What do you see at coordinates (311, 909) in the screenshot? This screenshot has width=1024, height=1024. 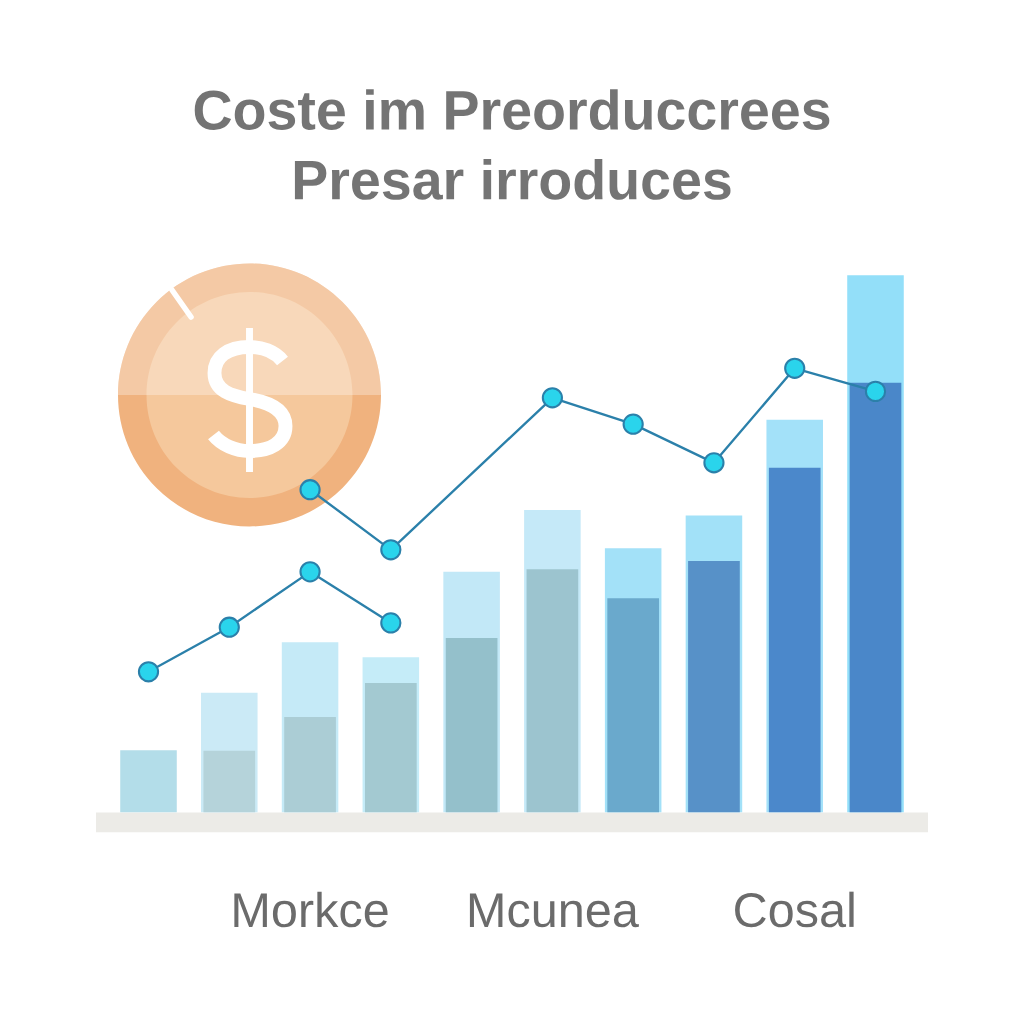 I see `x-tick-label: Morkce` at bounding box center [311, 909].